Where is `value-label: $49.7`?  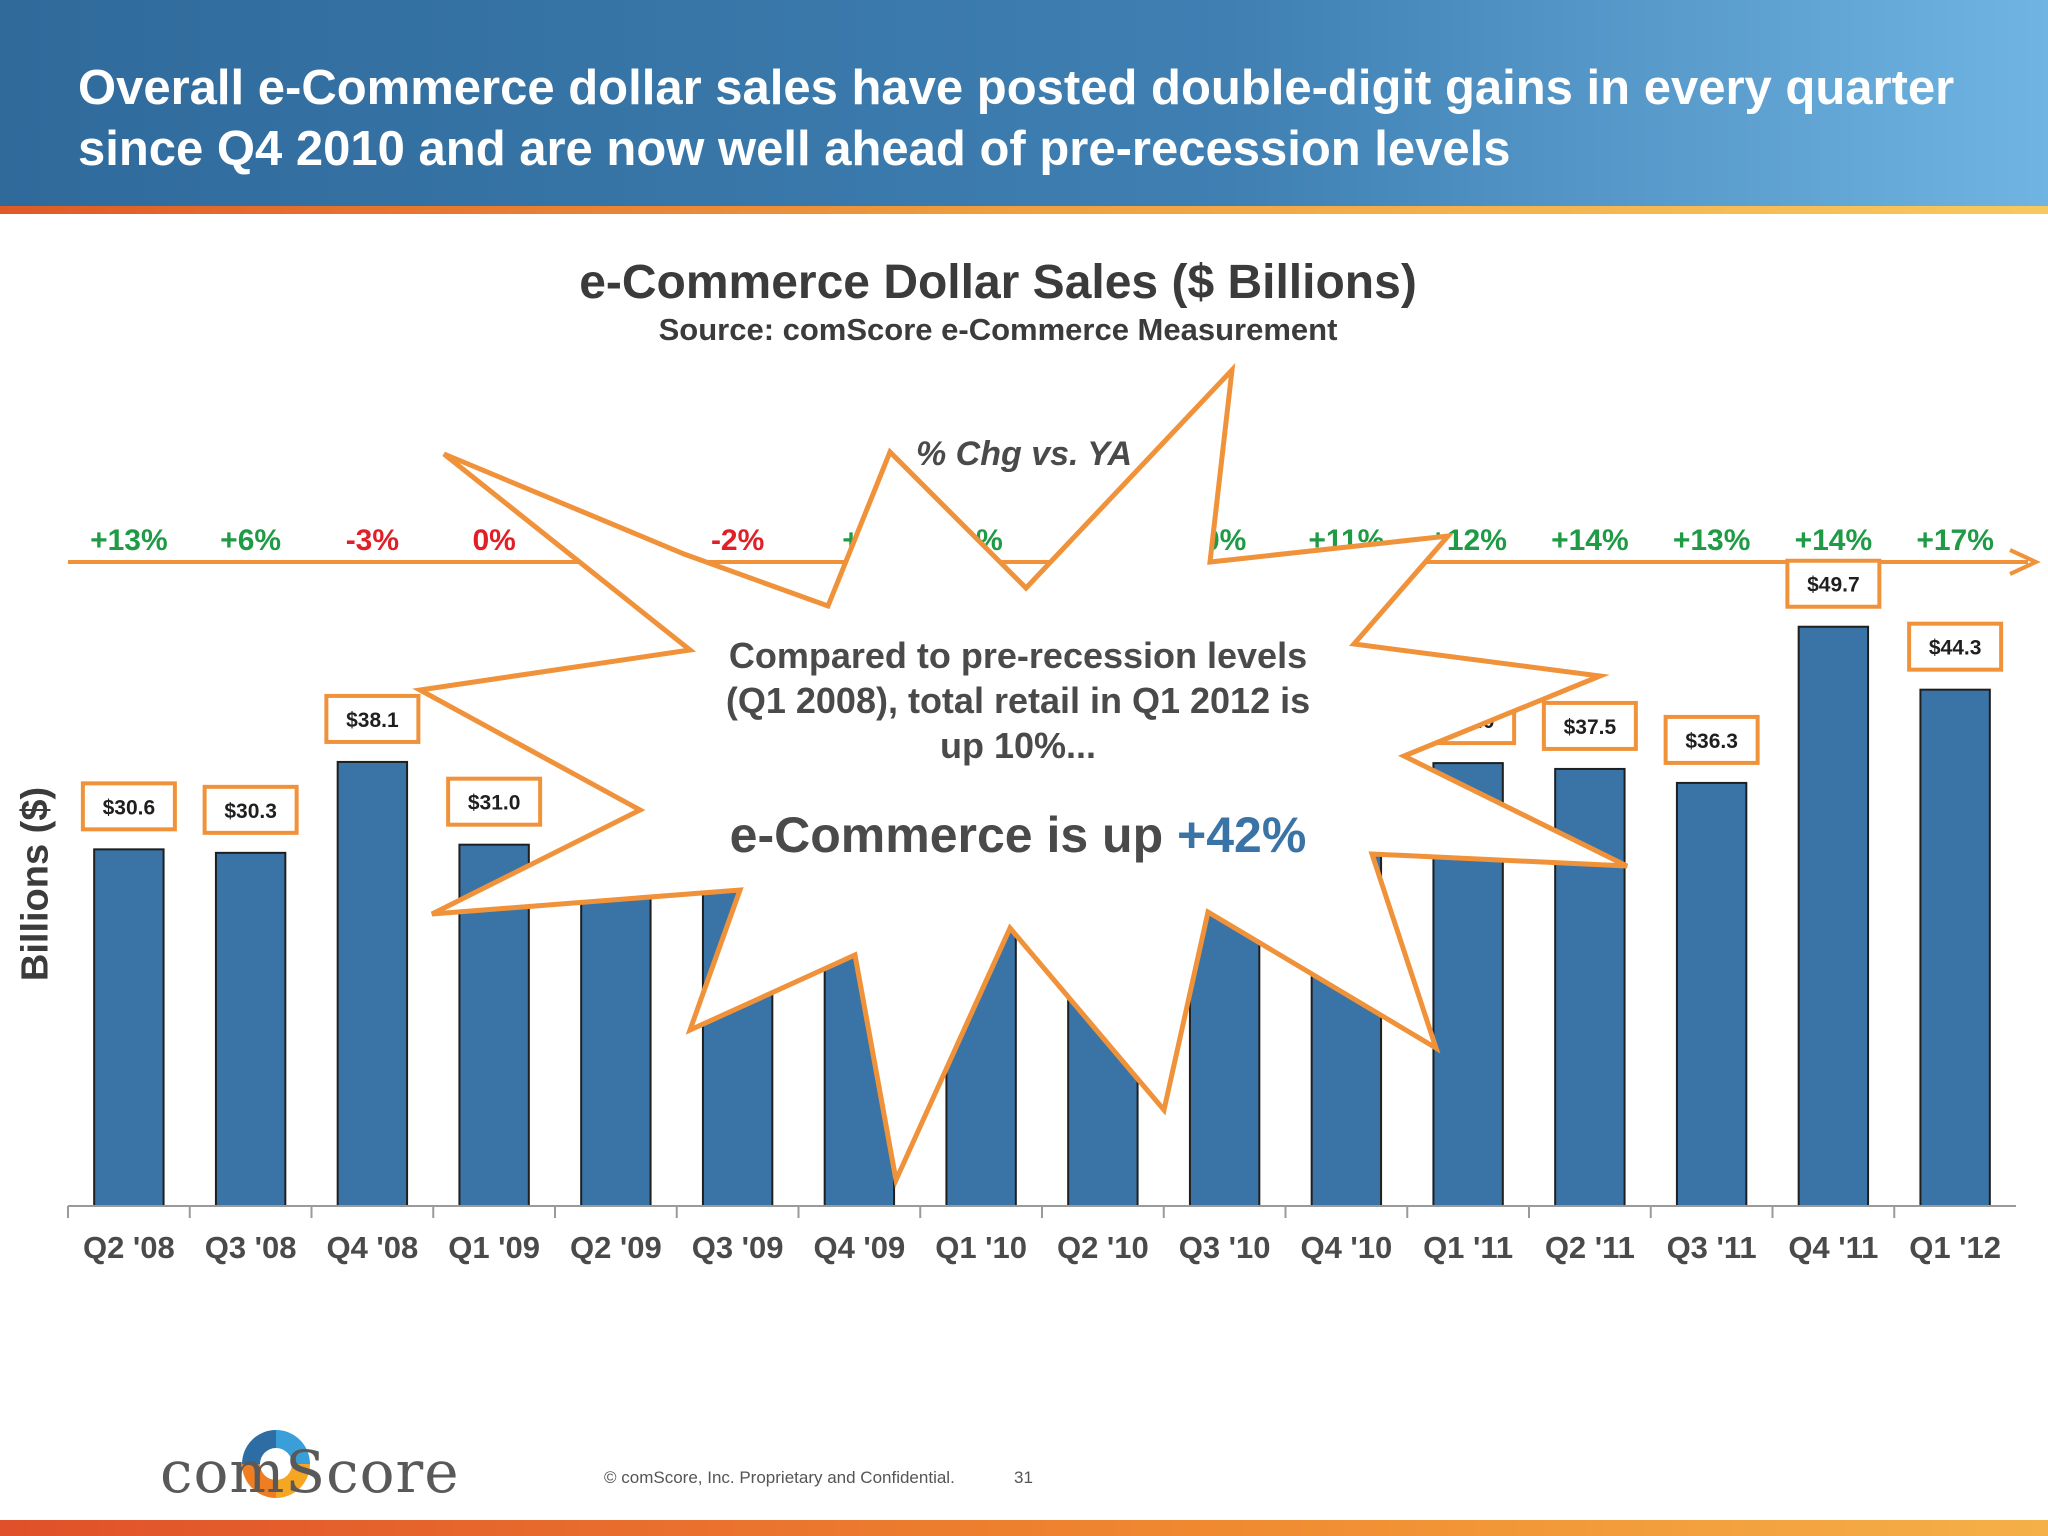 value-label: $49.7 is located at coordinates (1833, 585).